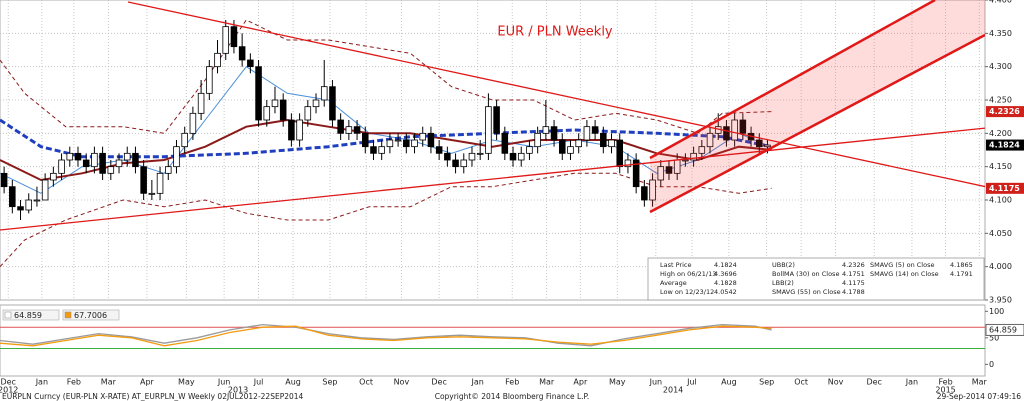  Describe the element at coordinates (816, 279) in the screenshot. I see `legend-box` at that location.